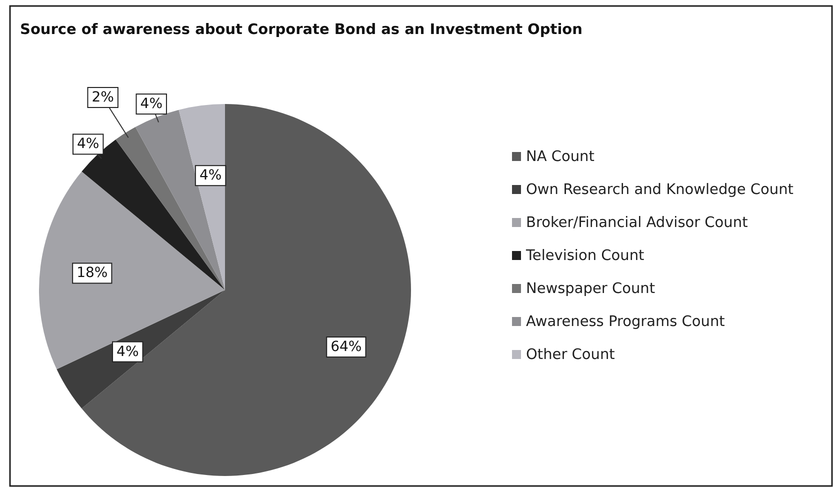 This screenshot has width=837, height=493. What do you see at coordinates (103, 97) in the screenshot?
I see `data-label: 2%` at bounding box center [103, 97].